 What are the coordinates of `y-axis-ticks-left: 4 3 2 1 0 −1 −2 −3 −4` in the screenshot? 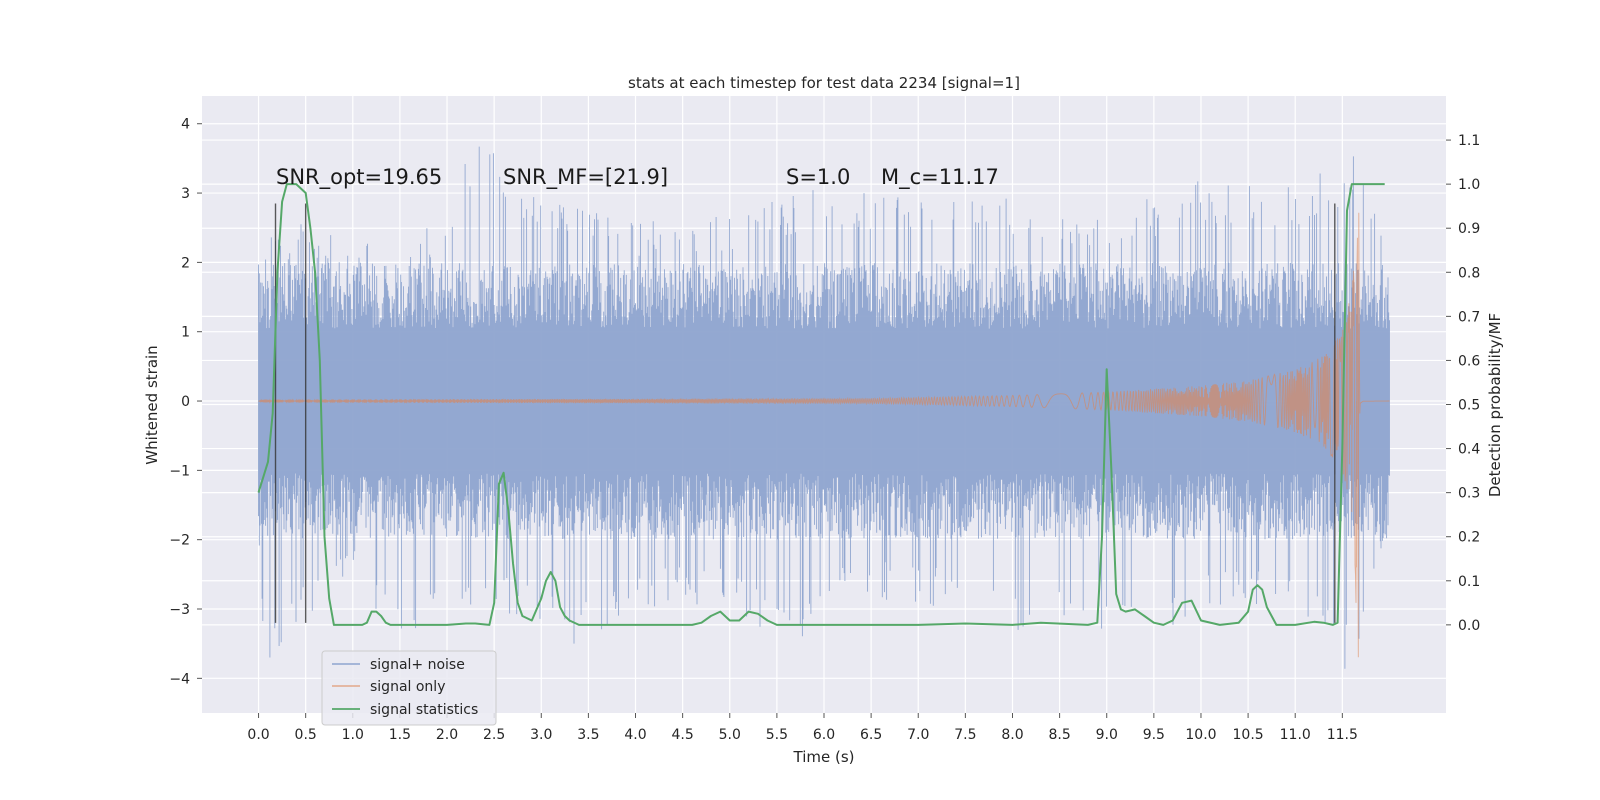 It's located at (185, 402).